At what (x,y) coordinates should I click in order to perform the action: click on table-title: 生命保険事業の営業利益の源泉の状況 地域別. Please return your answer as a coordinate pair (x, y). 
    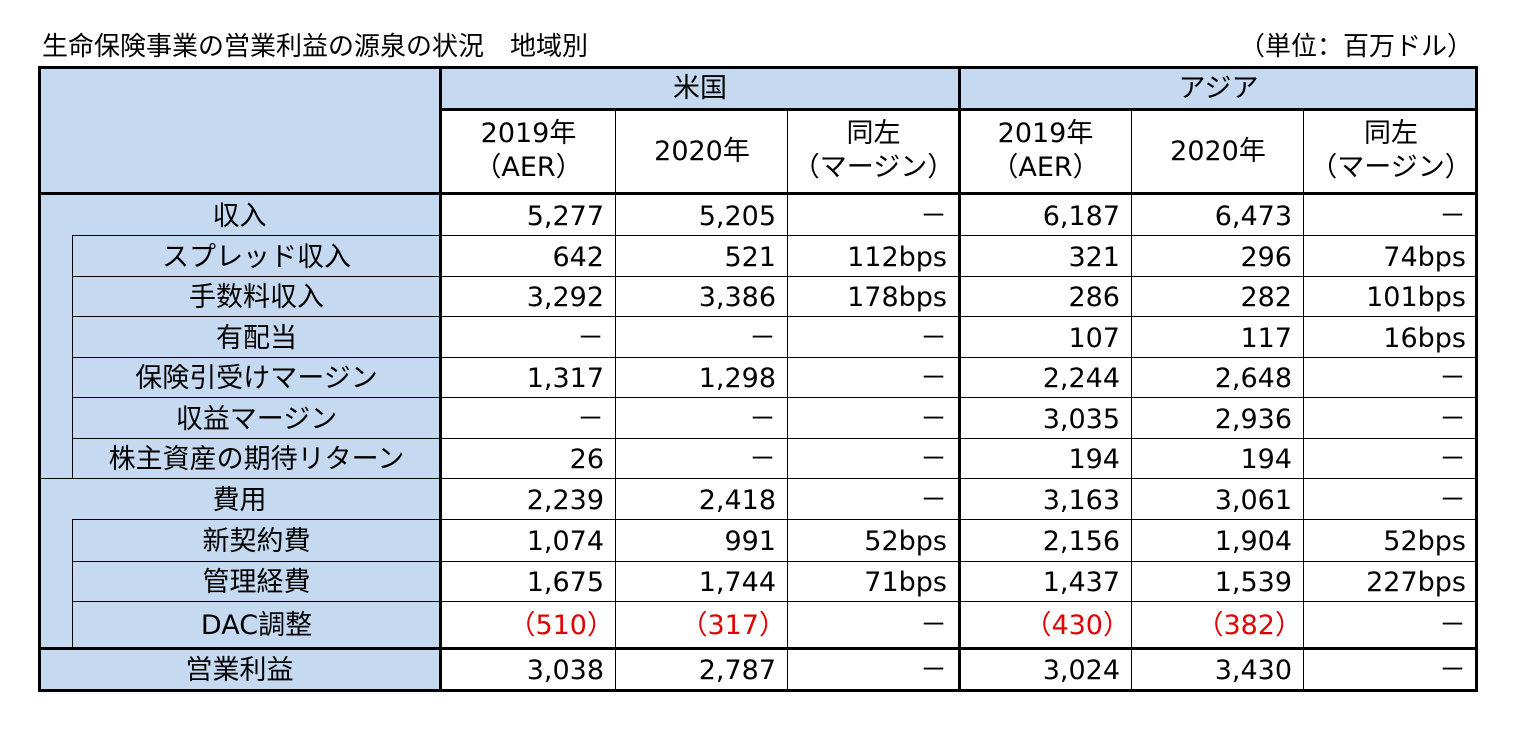
    Looking at the image, I should click on (315, 47).